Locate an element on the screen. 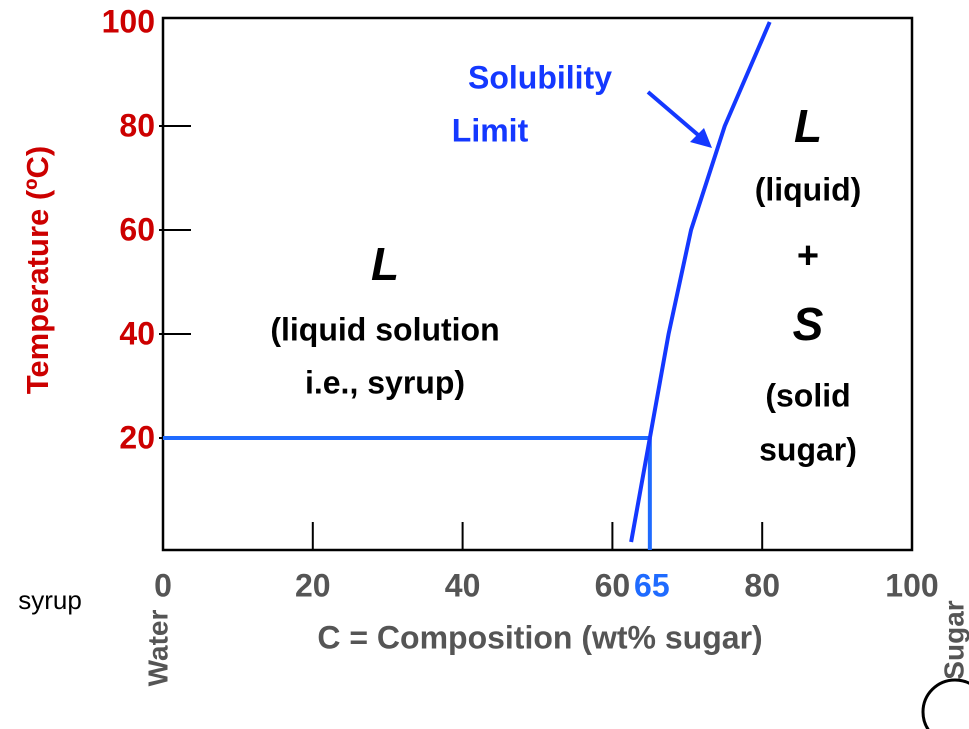  y-tick-label: 40 is located at coordinates (137, 333).